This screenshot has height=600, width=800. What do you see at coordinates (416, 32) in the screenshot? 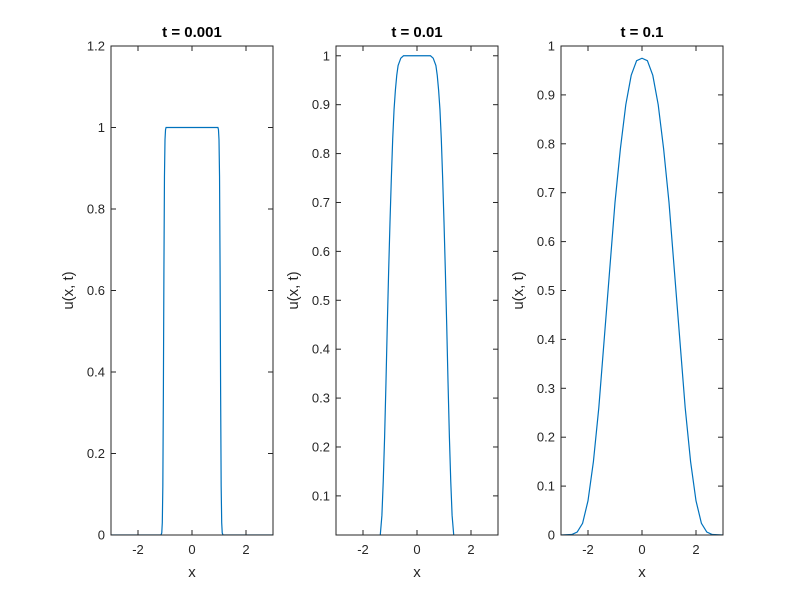
I see `subplot-title: t = 0.01` at bounding box center [416, 32].